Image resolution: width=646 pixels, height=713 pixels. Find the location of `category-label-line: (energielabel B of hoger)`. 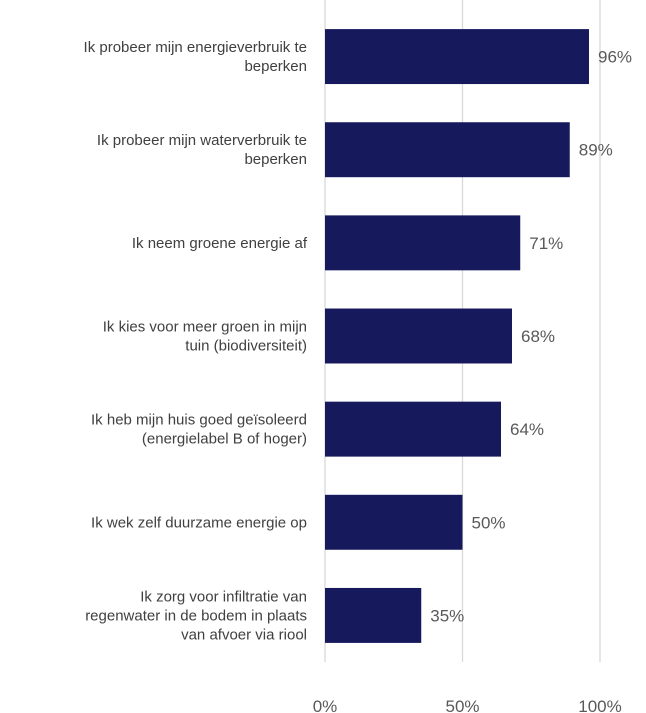

category-label-line: (energielabel B of hoger) is located at coordinates (224, 439).